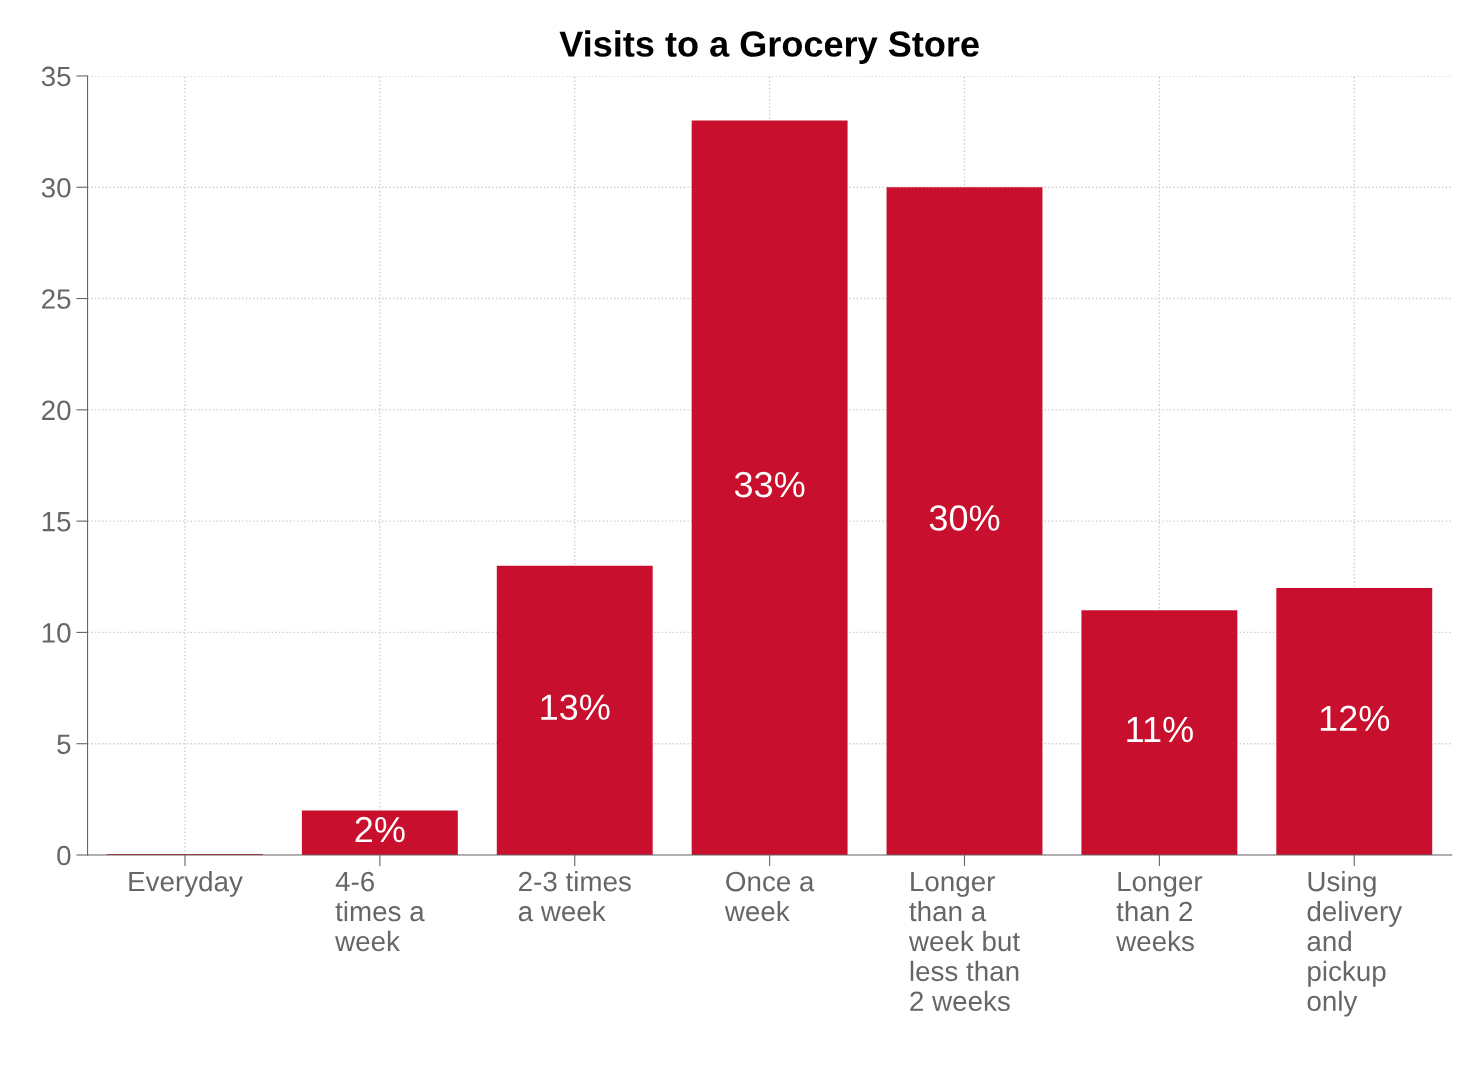 The width and height of the screenshot is (1459, 1085). Describe the element at coordinates (1355, 718) in the screenshot. I see `data-label: 12%` at that location.